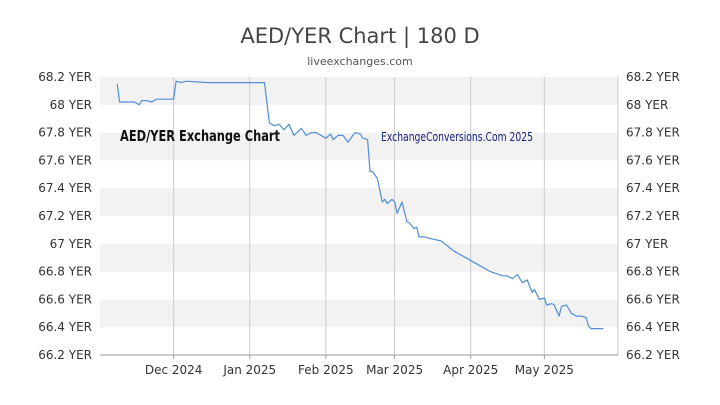  I want to click on y-tick-label-right: 67.6 YER, so click(653, 160).